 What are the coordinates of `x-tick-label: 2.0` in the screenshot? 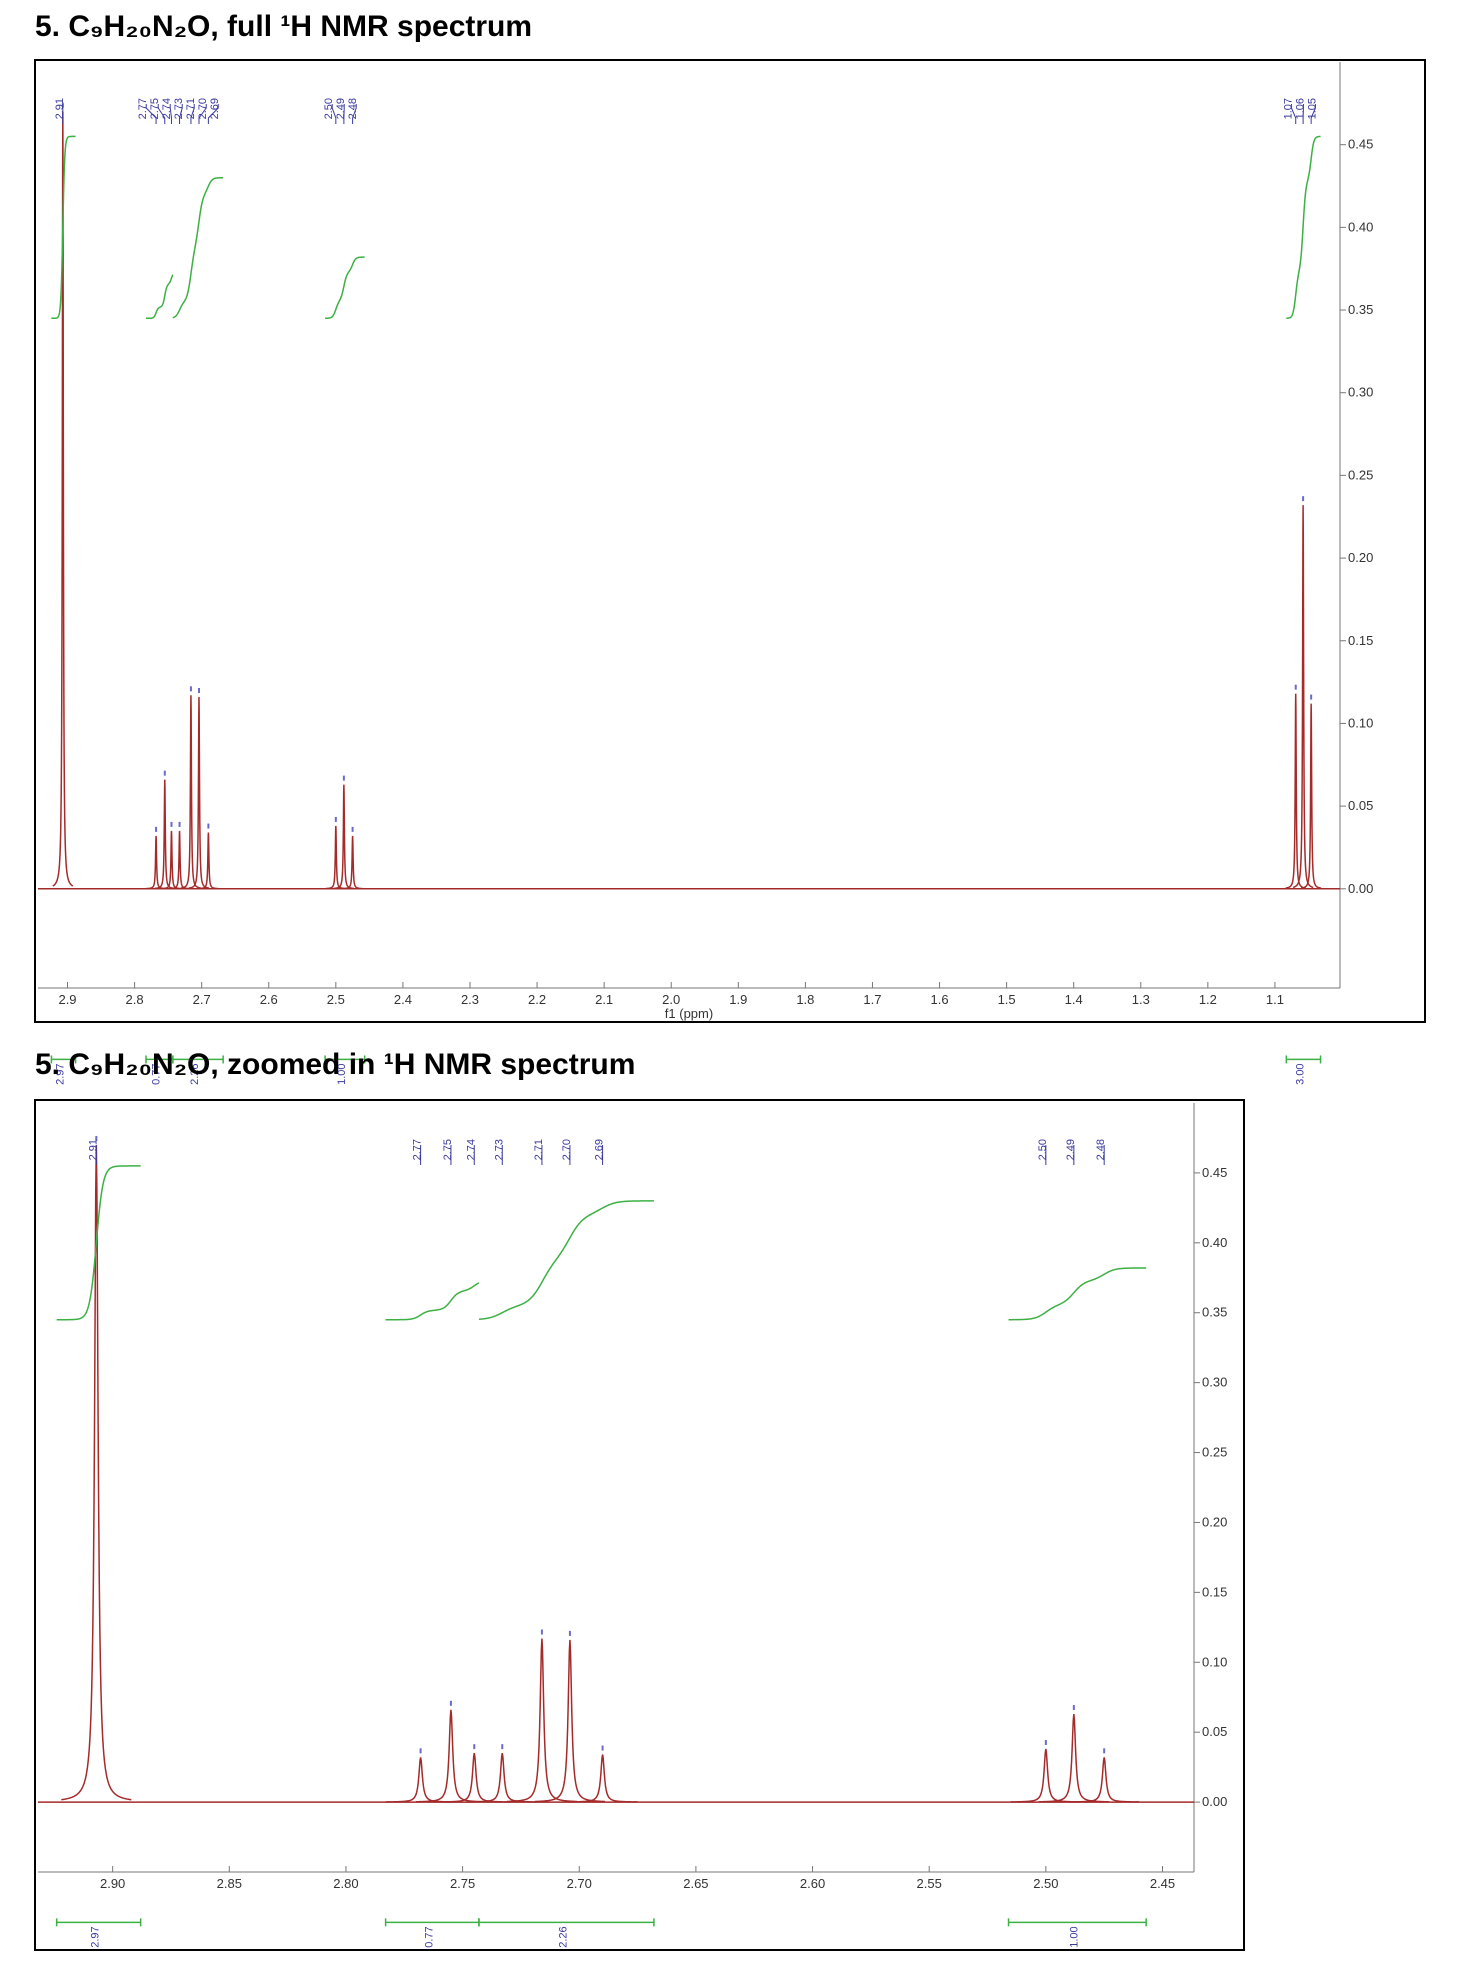 It's located at (671, 999).